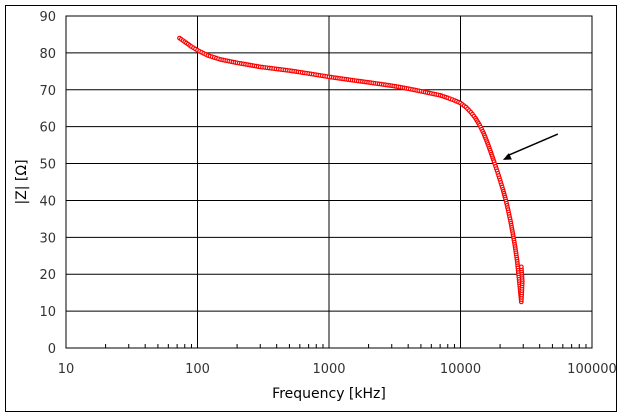  What do you see at coordinates (47, 17) in the screenshot?
I see `y-tick-label: 90` at bounding box center [47, 17].